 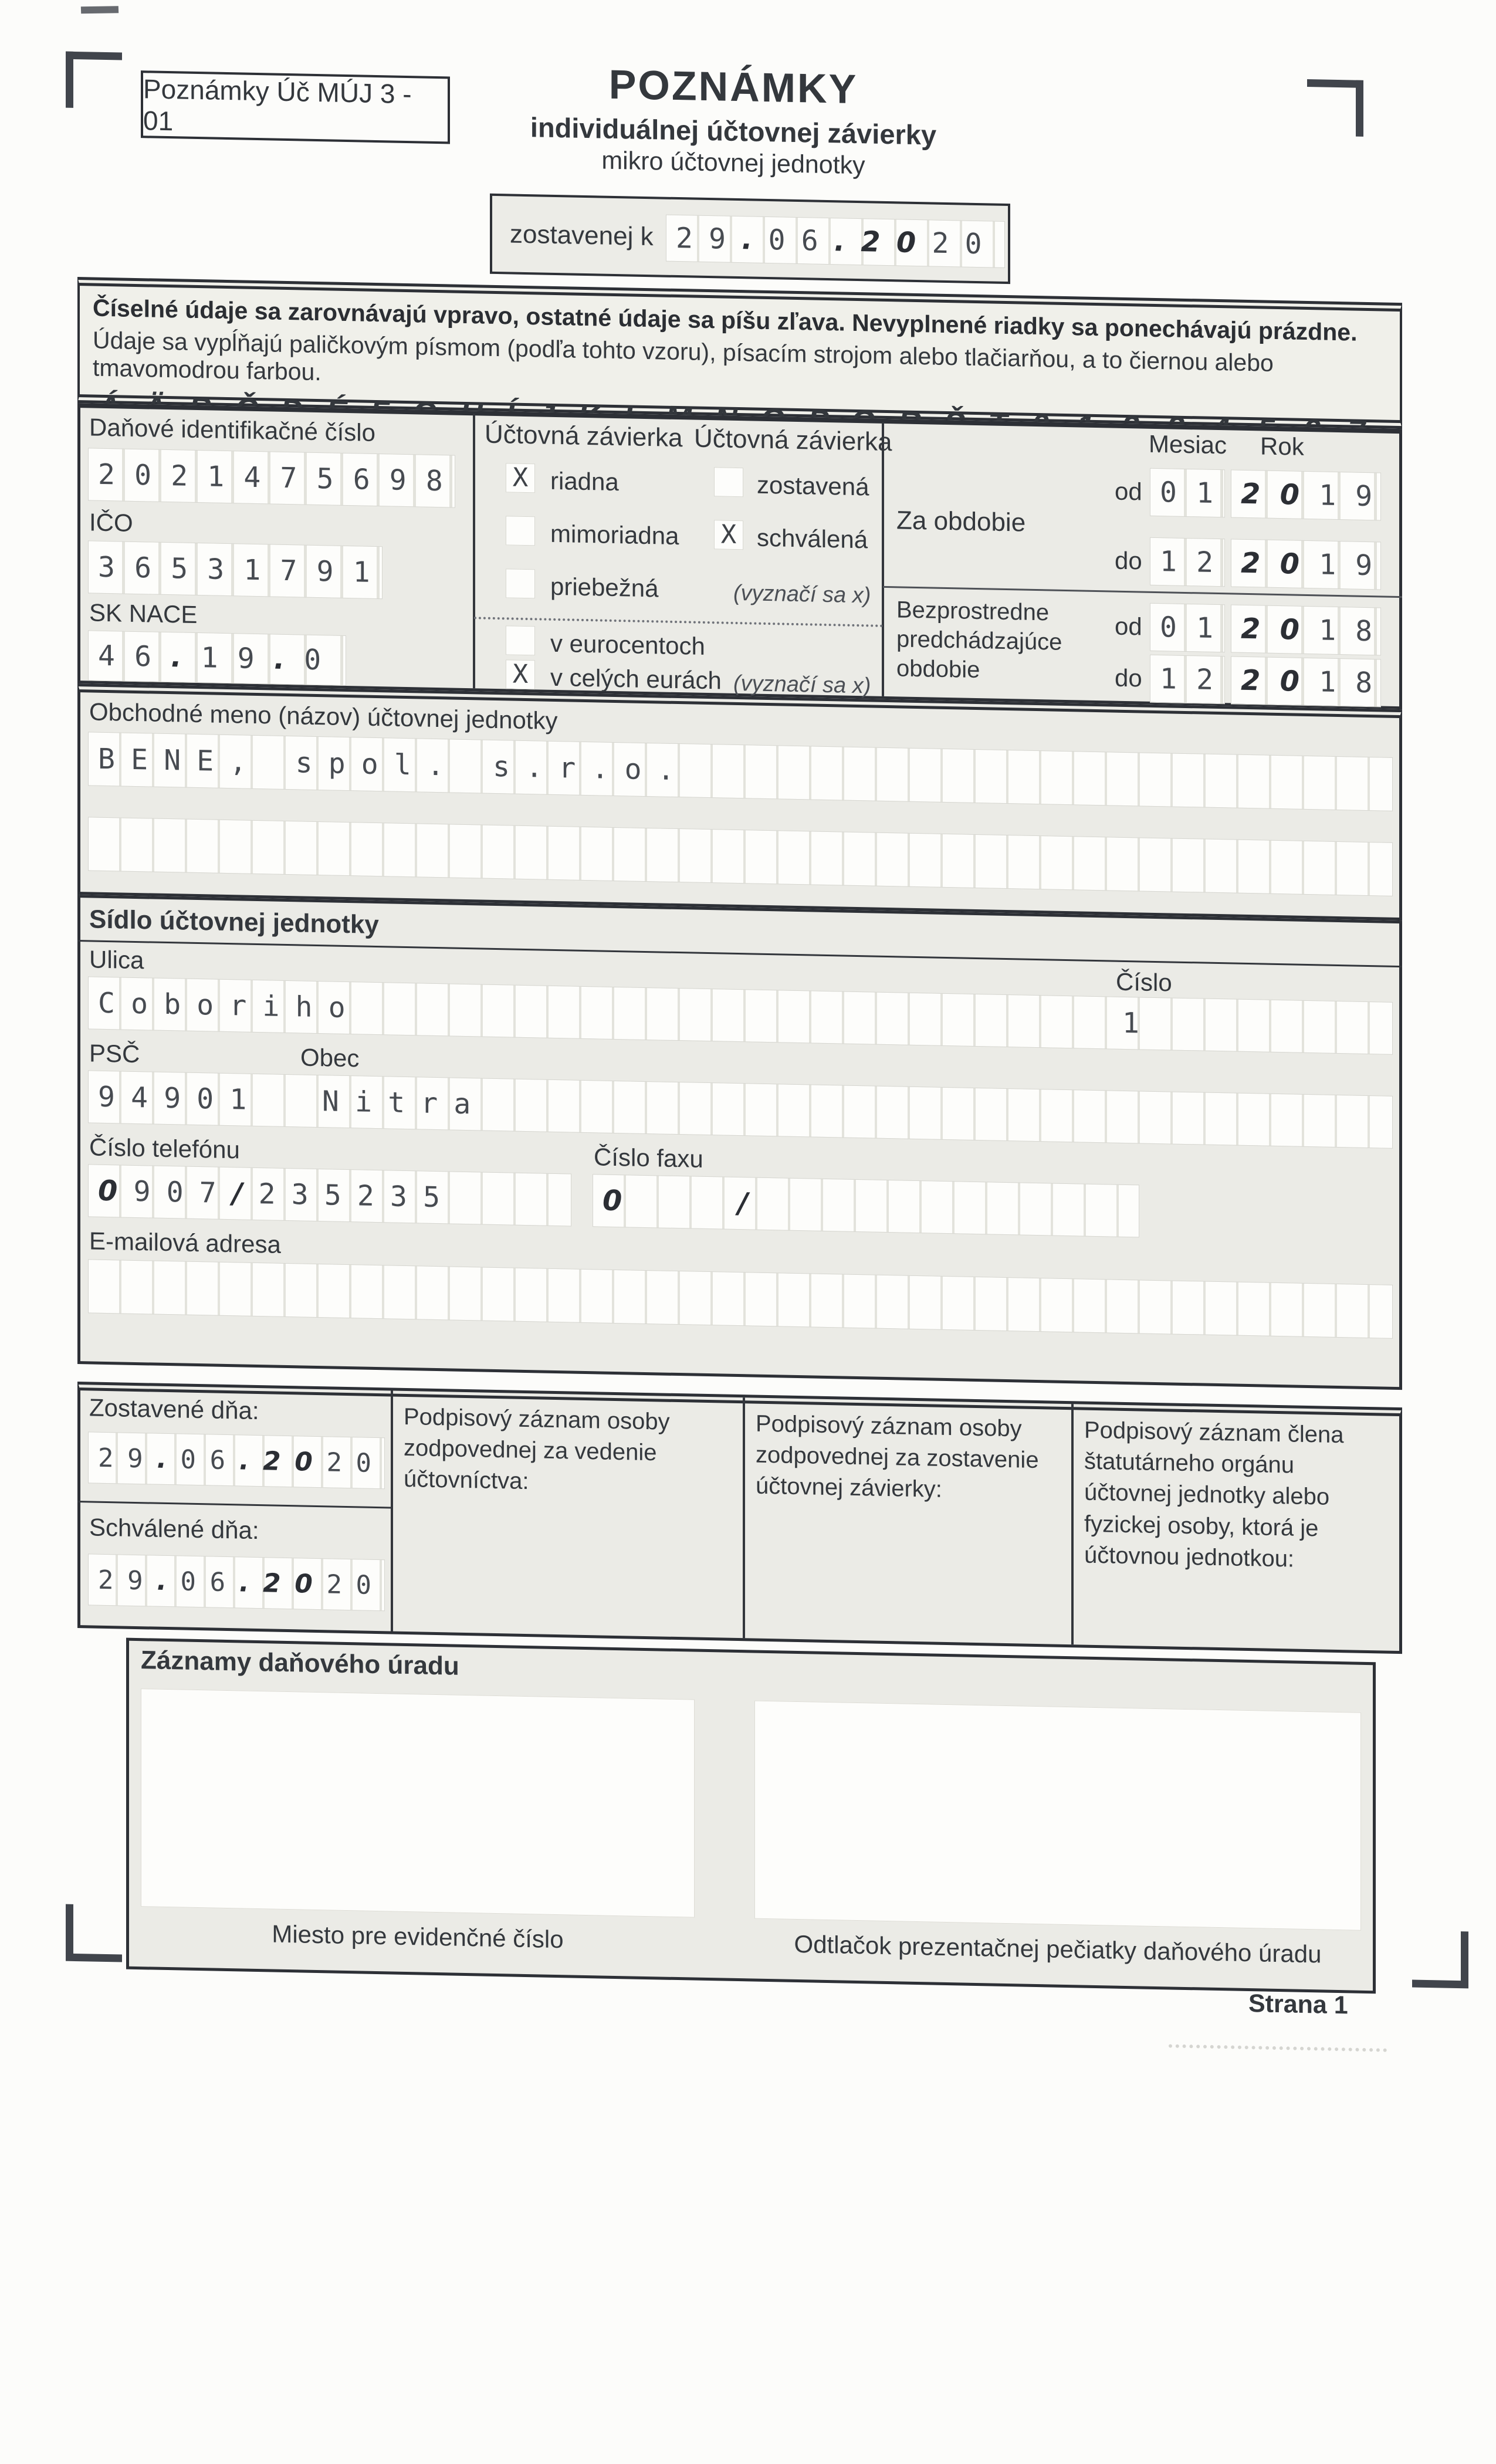 I want to click on zavierka-col1-header: Účtovná závierka, so click(x=584, y=436).